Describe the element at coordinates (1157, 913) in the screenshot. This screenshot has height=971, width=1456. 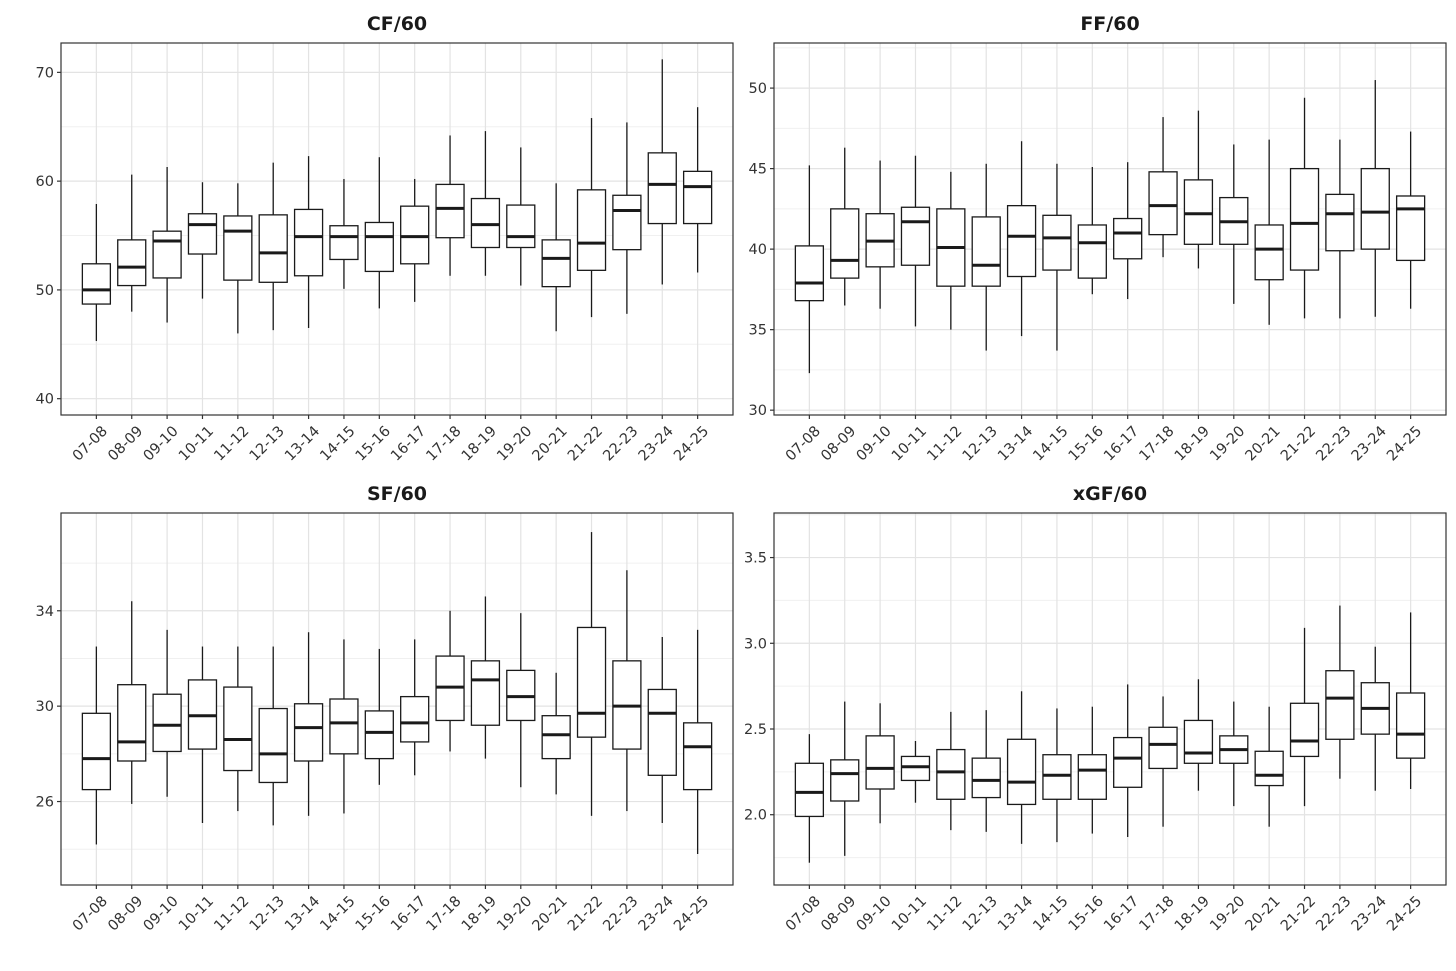
I see `x-tick-label: 17-18` at that location.